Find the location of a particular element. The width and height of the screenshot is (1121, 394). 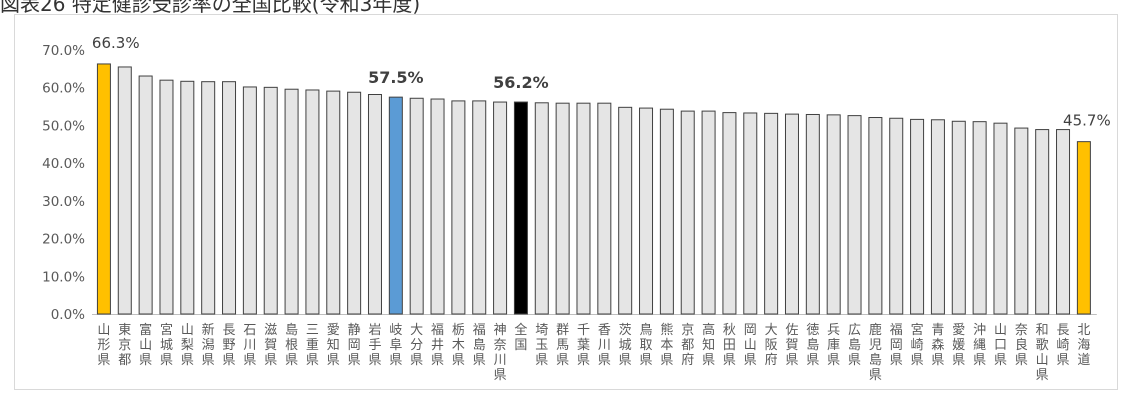

x-tick-label: 岐阜県 is located at coordinates (395, 345).